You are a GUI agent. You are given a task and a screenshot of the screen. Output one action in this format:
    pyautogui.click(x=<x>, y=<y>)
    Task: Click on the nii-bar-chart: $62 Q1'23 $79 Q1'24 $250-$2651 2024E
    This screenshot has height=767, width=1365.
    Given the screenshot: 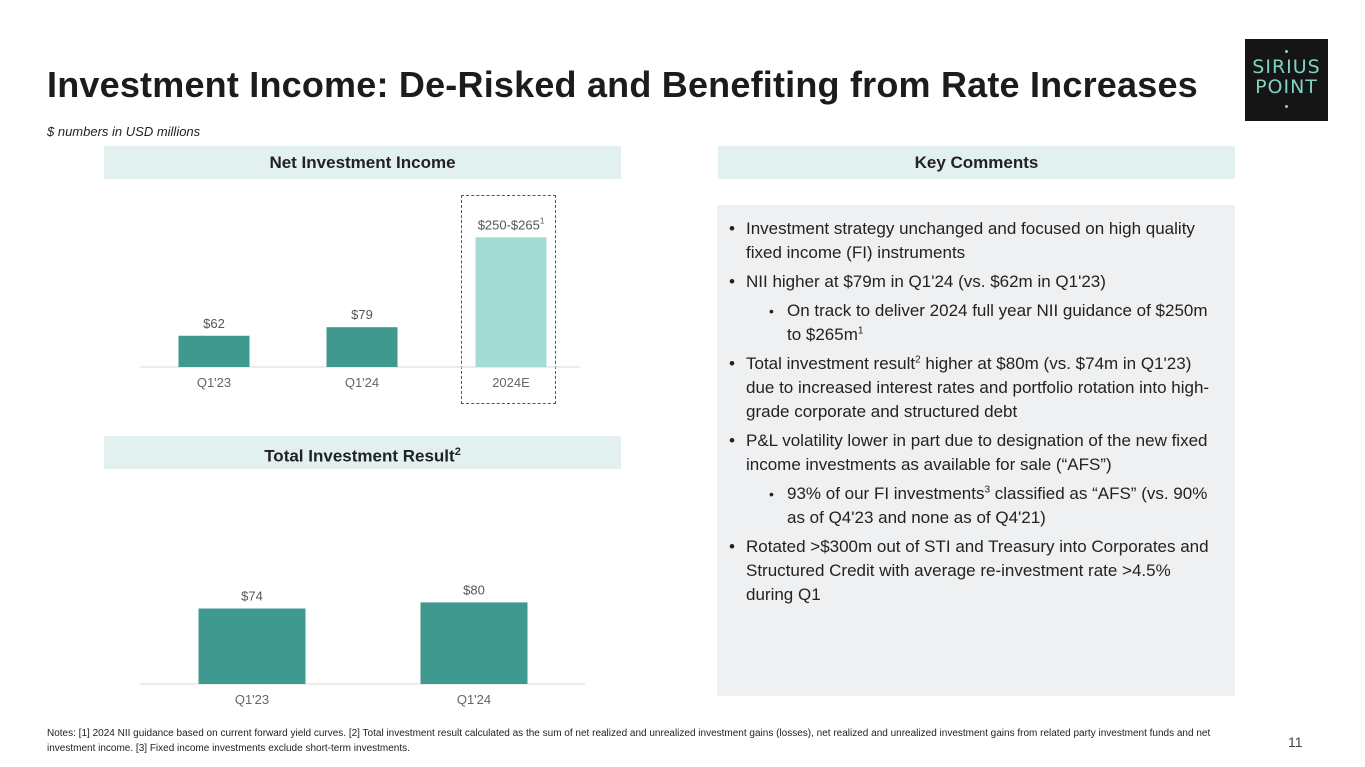 What is the action you would take?
    pyautogui.click(x=360, y=303)
    